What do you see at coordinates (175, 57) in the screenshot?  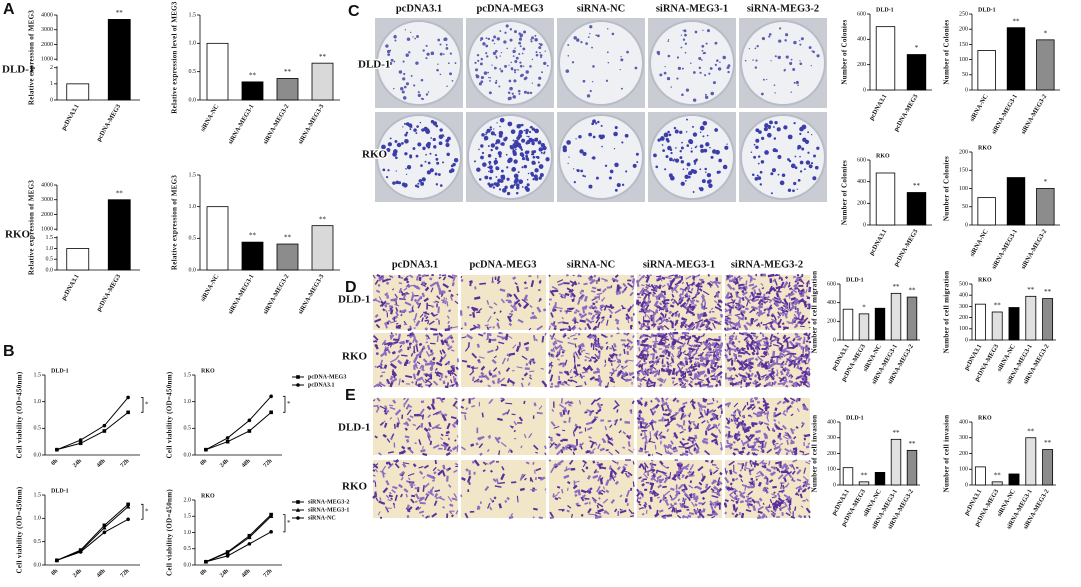 I see `y-axis-label: Relative expression level of MEG3` at bounding box center [175, 57].